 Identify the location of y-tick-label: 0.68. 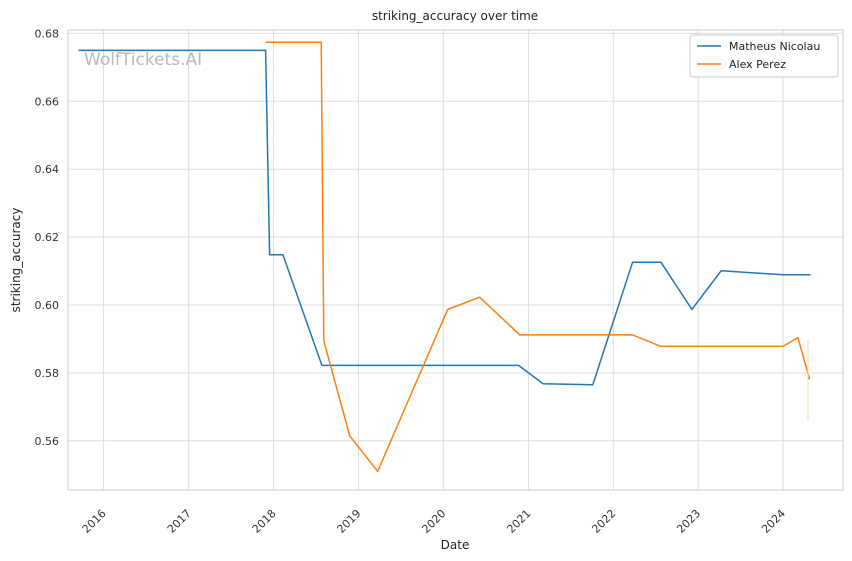
(47, 33).